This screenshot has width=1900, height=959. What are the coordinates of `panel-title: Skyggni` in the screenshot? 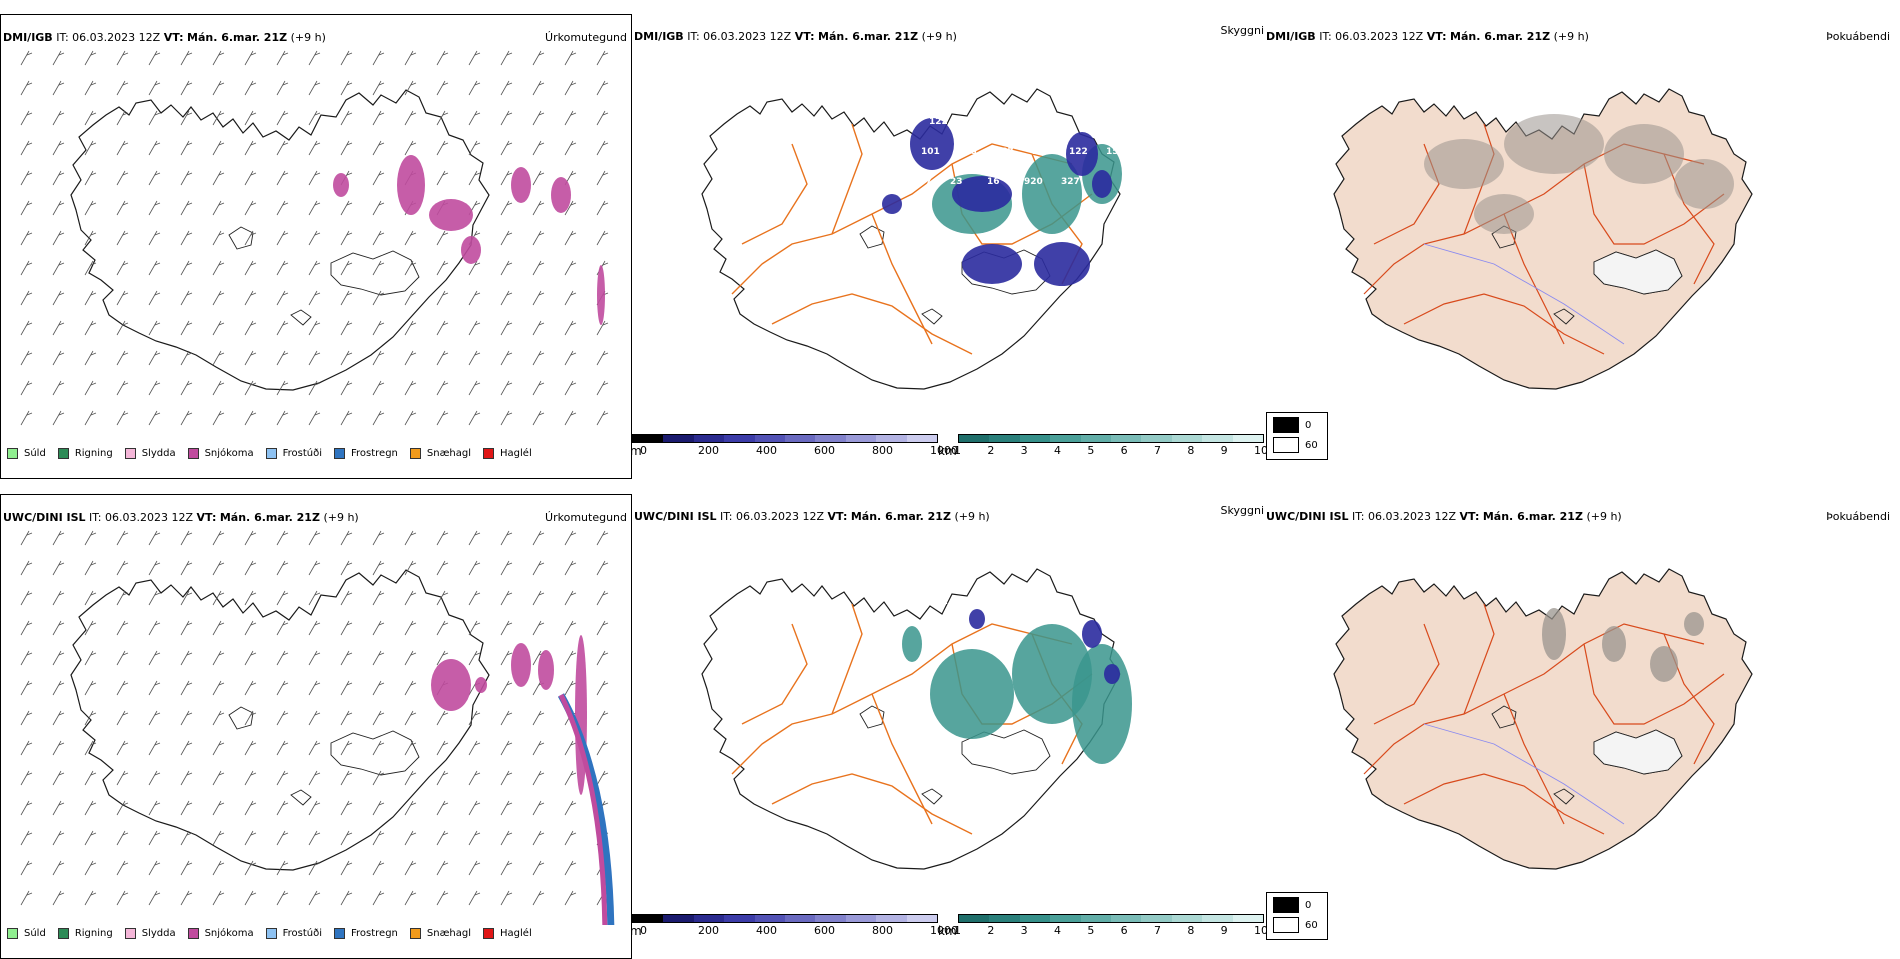 It's located at (1242, 30).